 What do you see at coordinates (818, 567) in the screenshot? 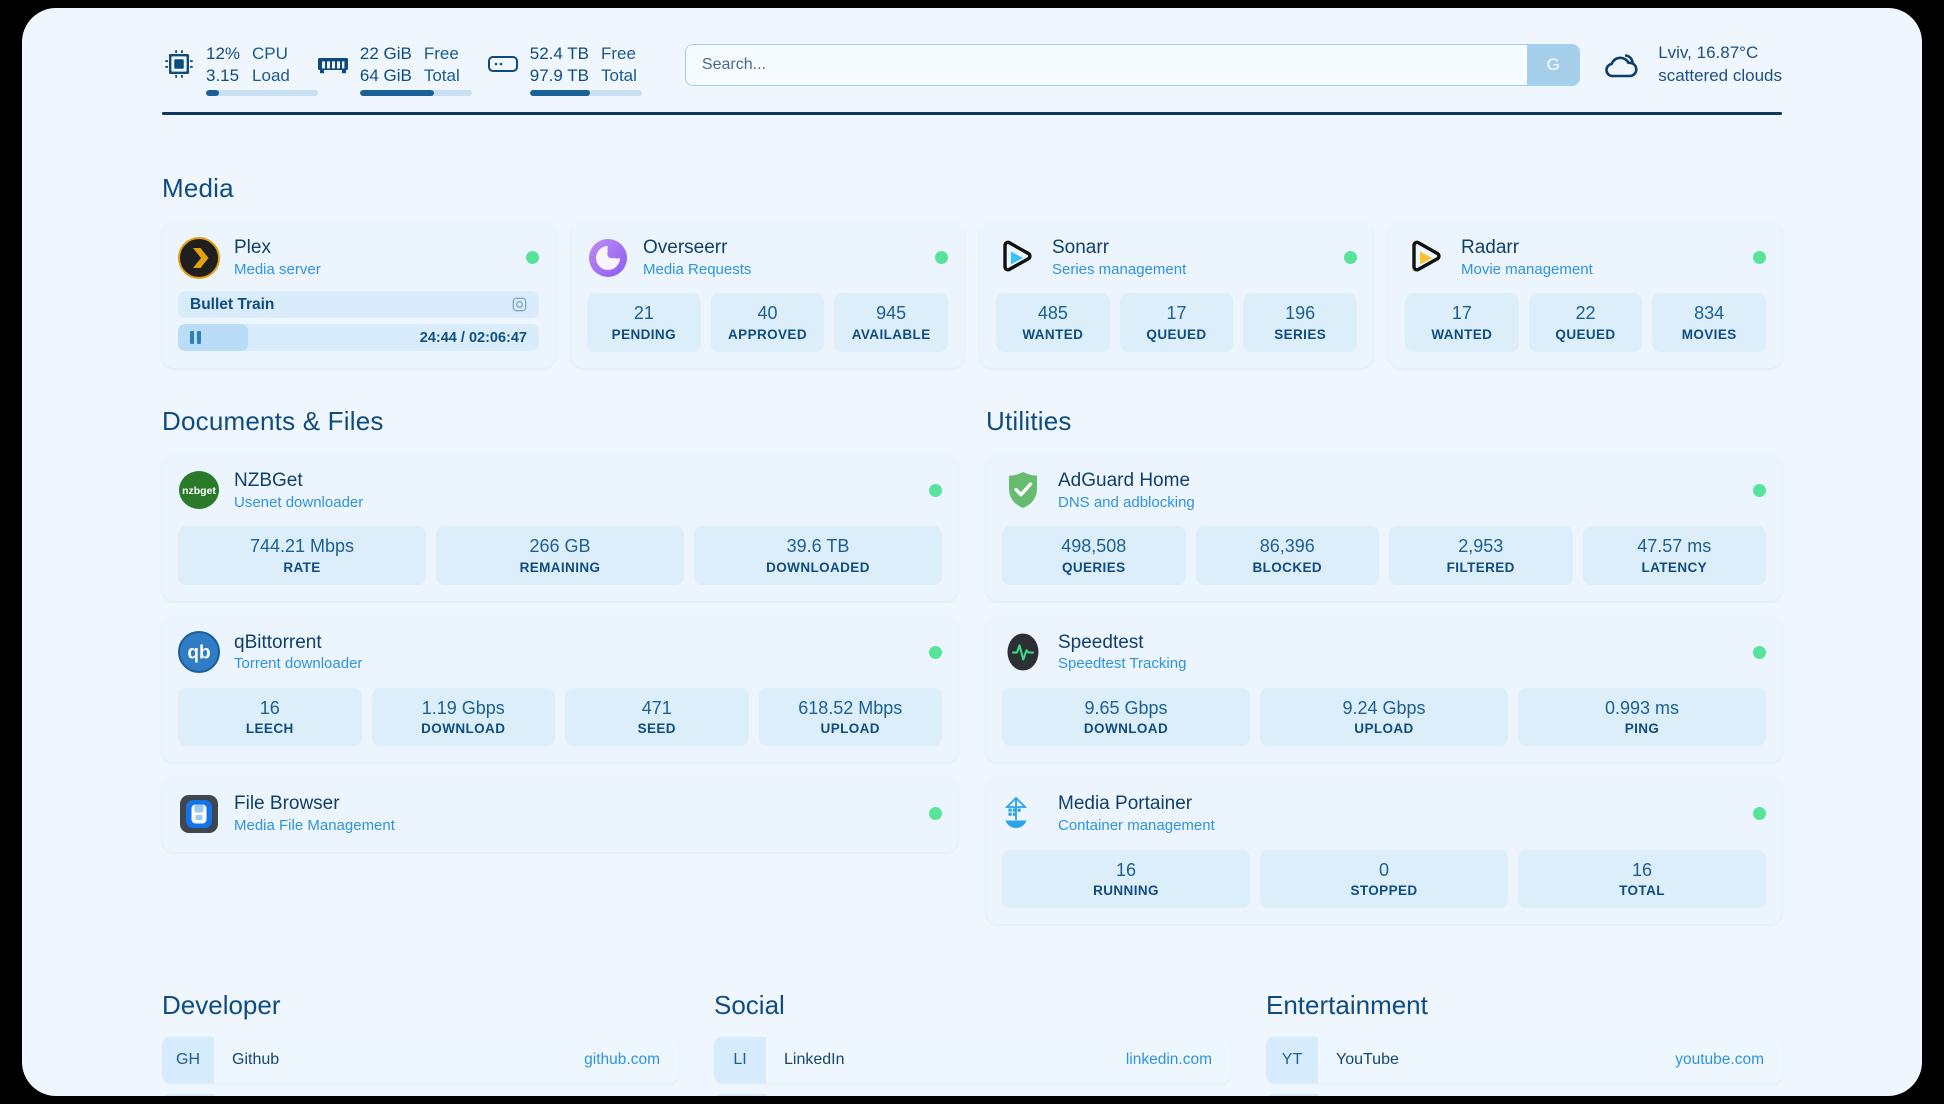
I see `stat-tile-label: DOWNLOADED` at bounding box center [818, 567].